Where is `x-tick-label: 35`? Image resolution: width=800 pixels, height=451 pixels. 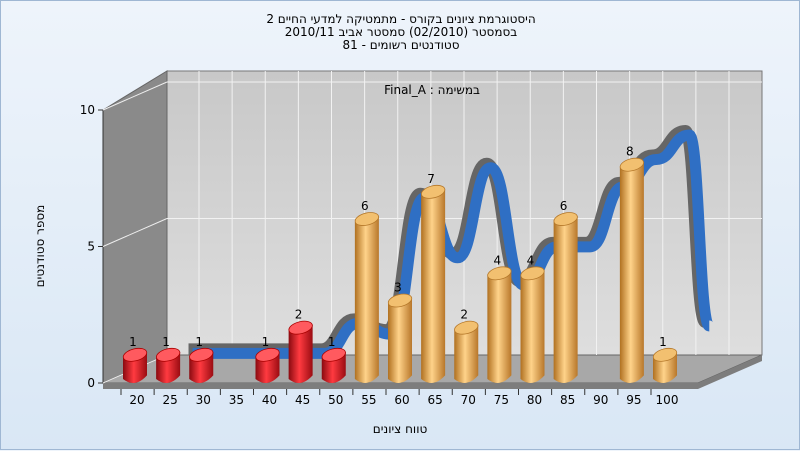 x-tick-label: 35 is located at coordinates (236, 400).